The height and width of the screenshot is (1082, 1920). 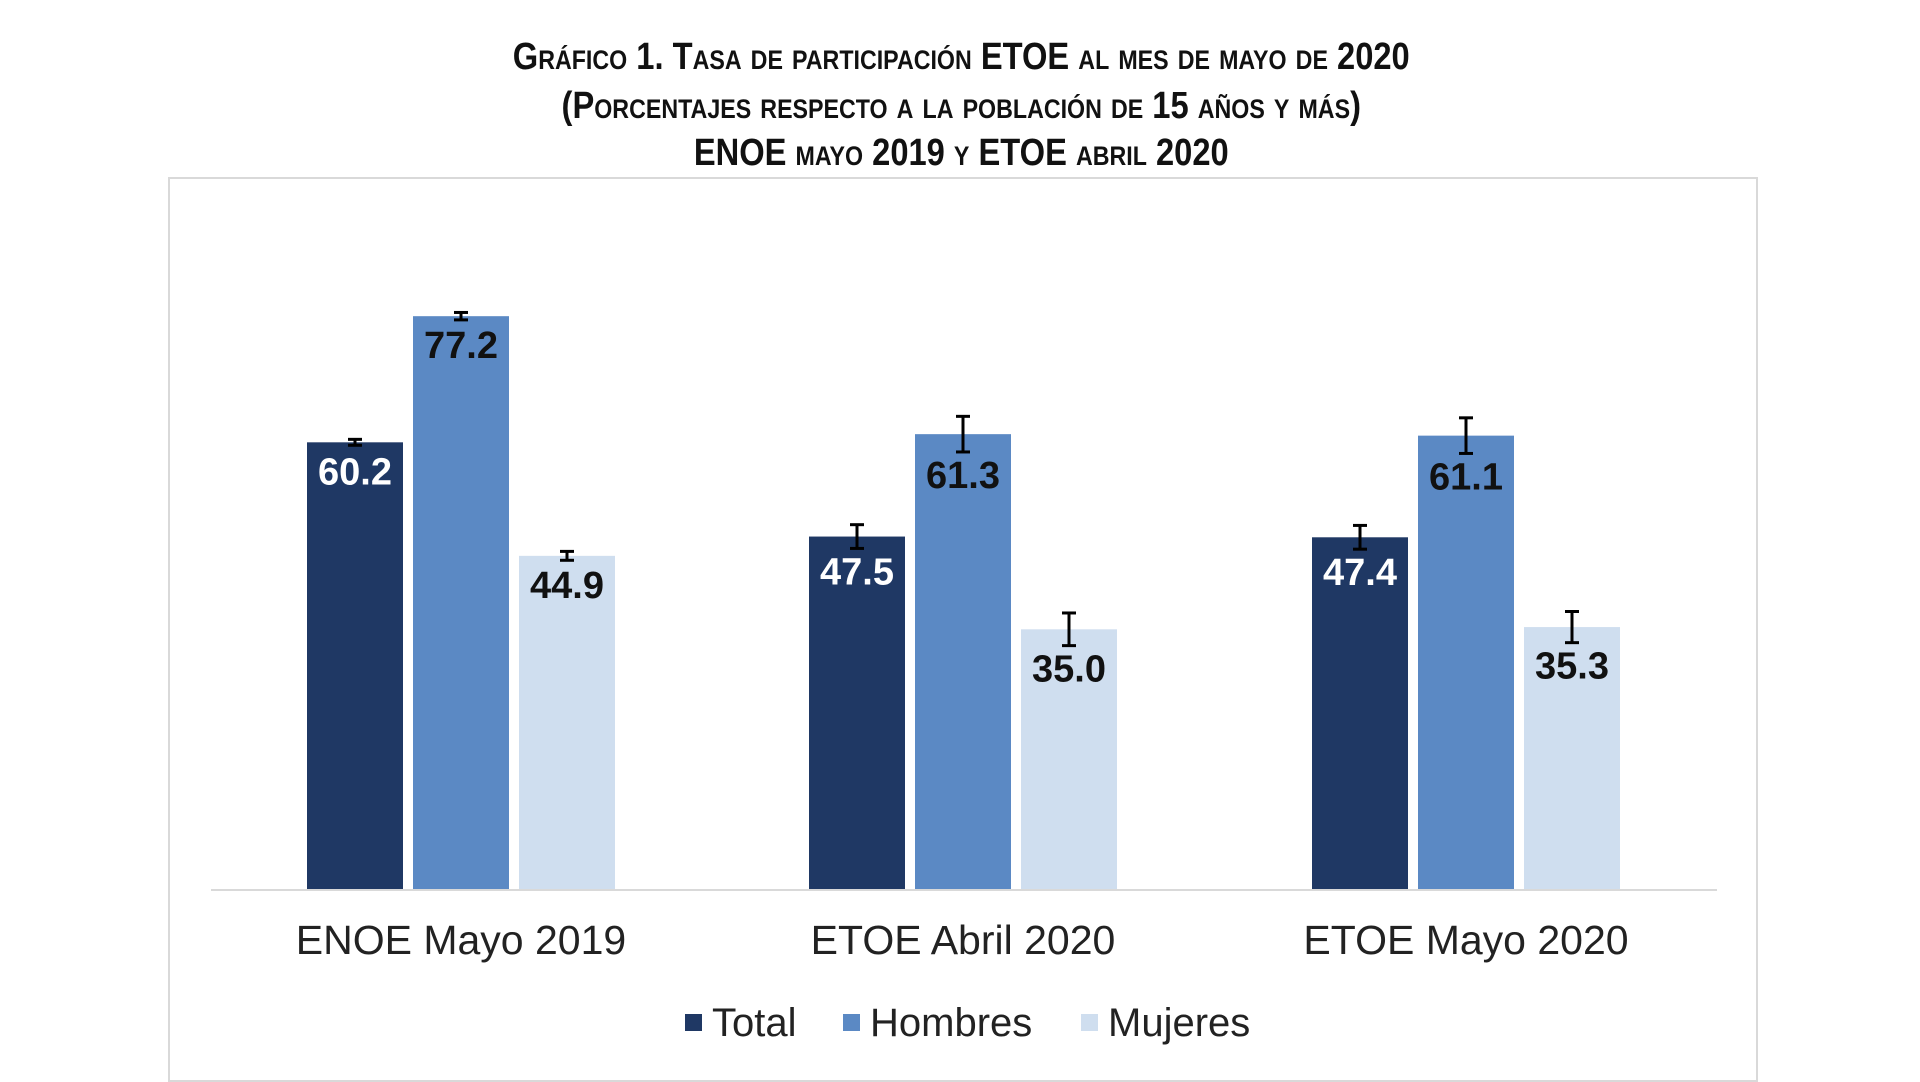 What do you see at coordinates (355, 472) in the screenshot?
I see `data-label: 60.2` at bounding box center [355, 472].